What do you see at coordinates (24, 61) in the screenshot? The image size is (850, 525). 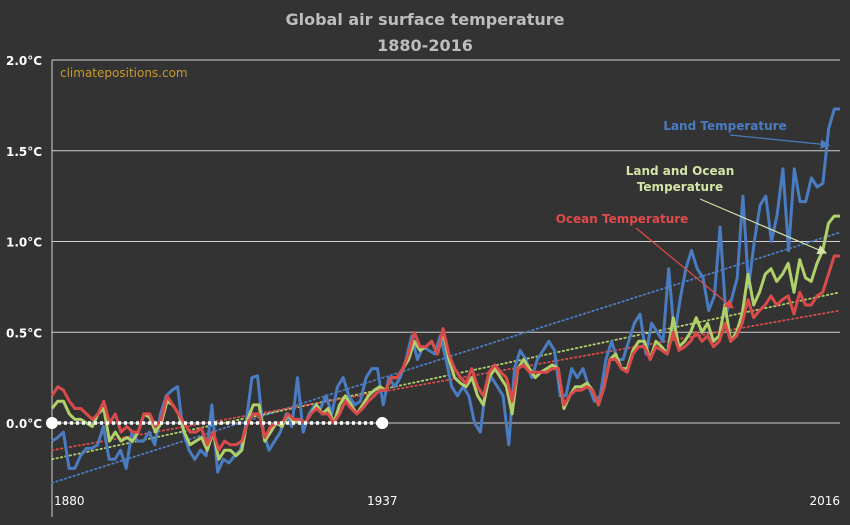 I see `y-tick-label: 2.0°C` at bounding box center [24, 61].